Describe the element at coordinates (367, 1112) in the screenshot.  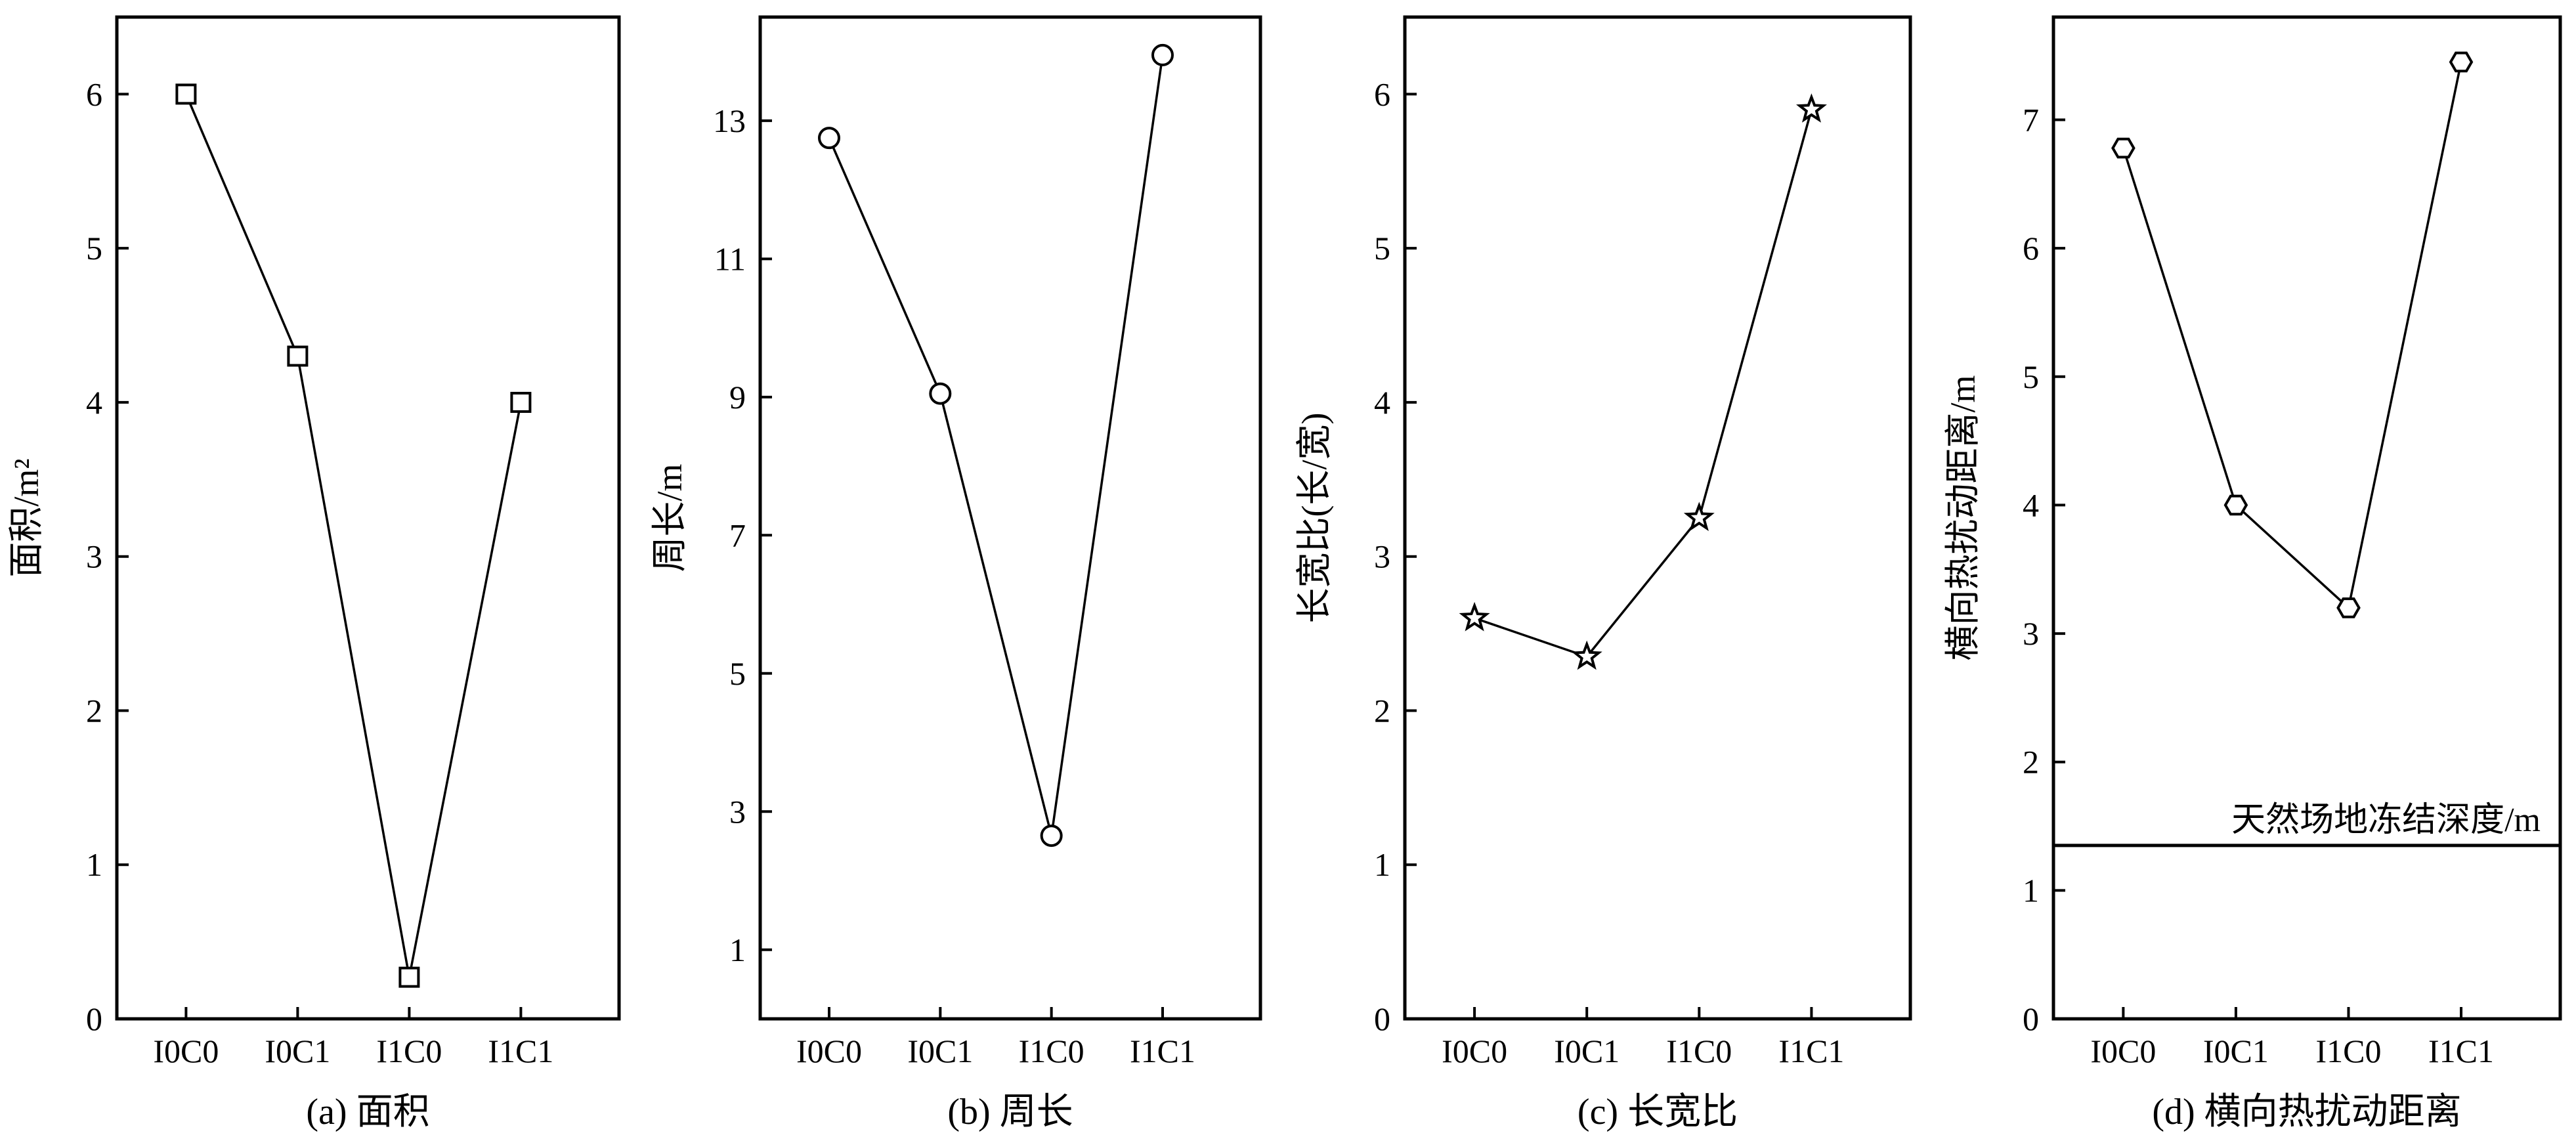
I see `panel-caption: (a) 面积` at that location.